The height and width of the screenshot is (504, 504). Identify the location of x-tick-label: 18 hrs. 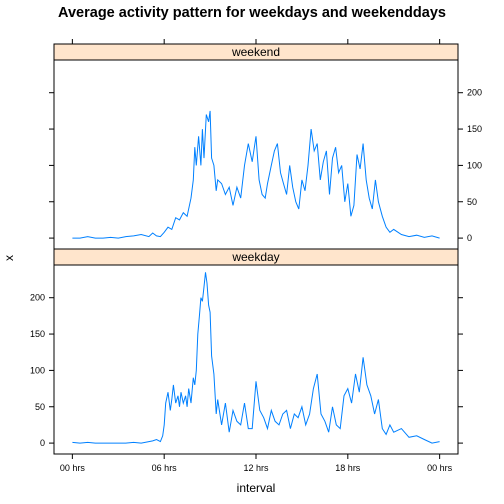
(348, 468).